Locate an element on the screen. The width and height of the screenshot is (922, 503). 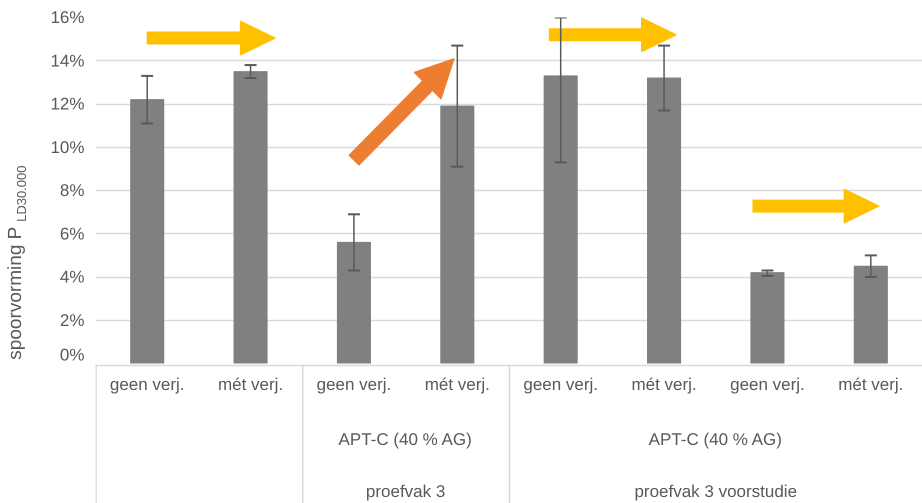
y-tick-label: 2% is located at coordinates (72, 320).